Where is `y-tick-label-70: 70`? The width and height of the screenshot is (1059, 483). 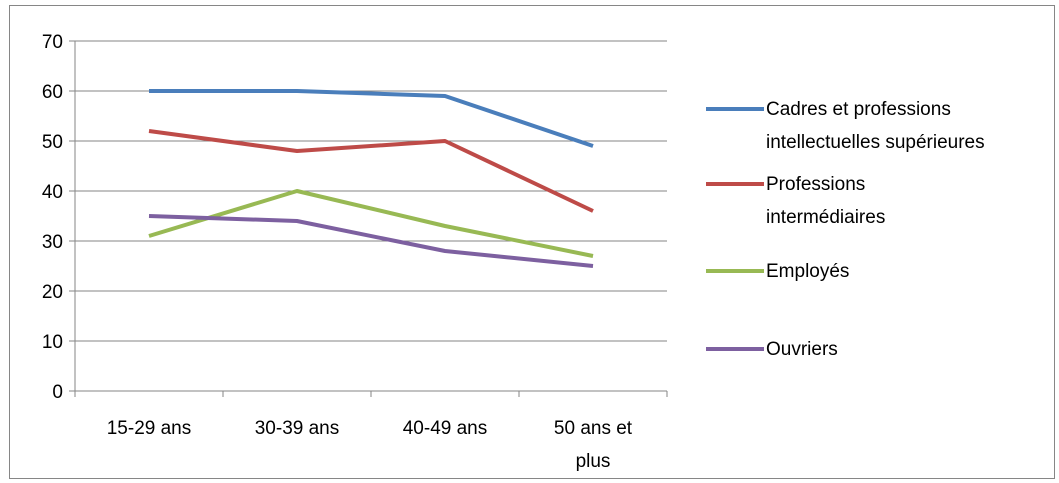 y-tick-label-70: 70 is located at coordinates (52, 42).